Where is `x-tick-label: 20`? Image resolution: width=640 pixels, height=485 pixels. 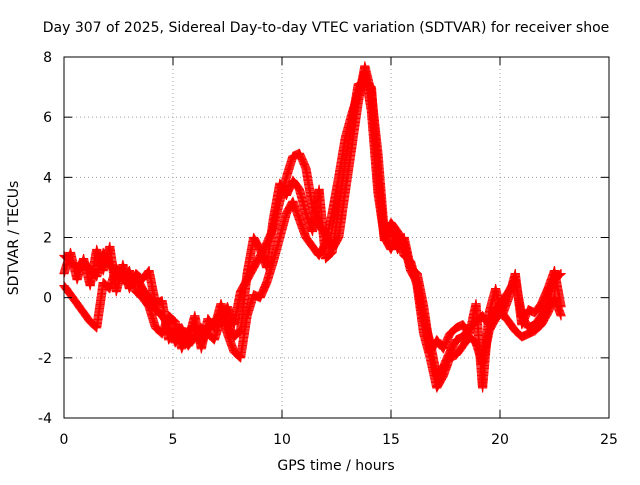
x-tick-label: 20 is located at coordinates (500, 440).